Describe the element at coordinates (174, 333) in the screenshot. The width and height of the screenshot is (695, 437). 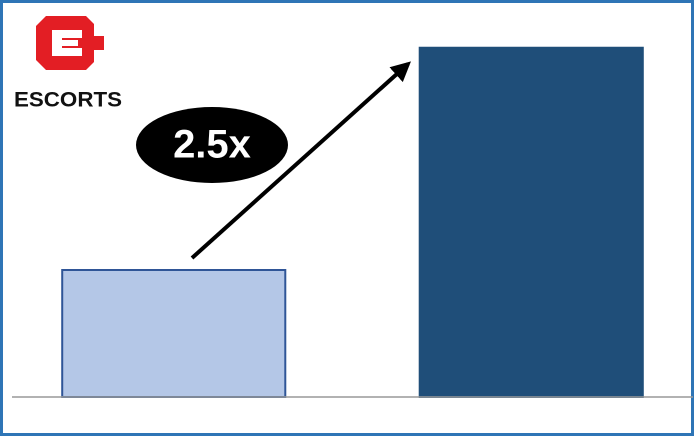
I see `bar` at that location.